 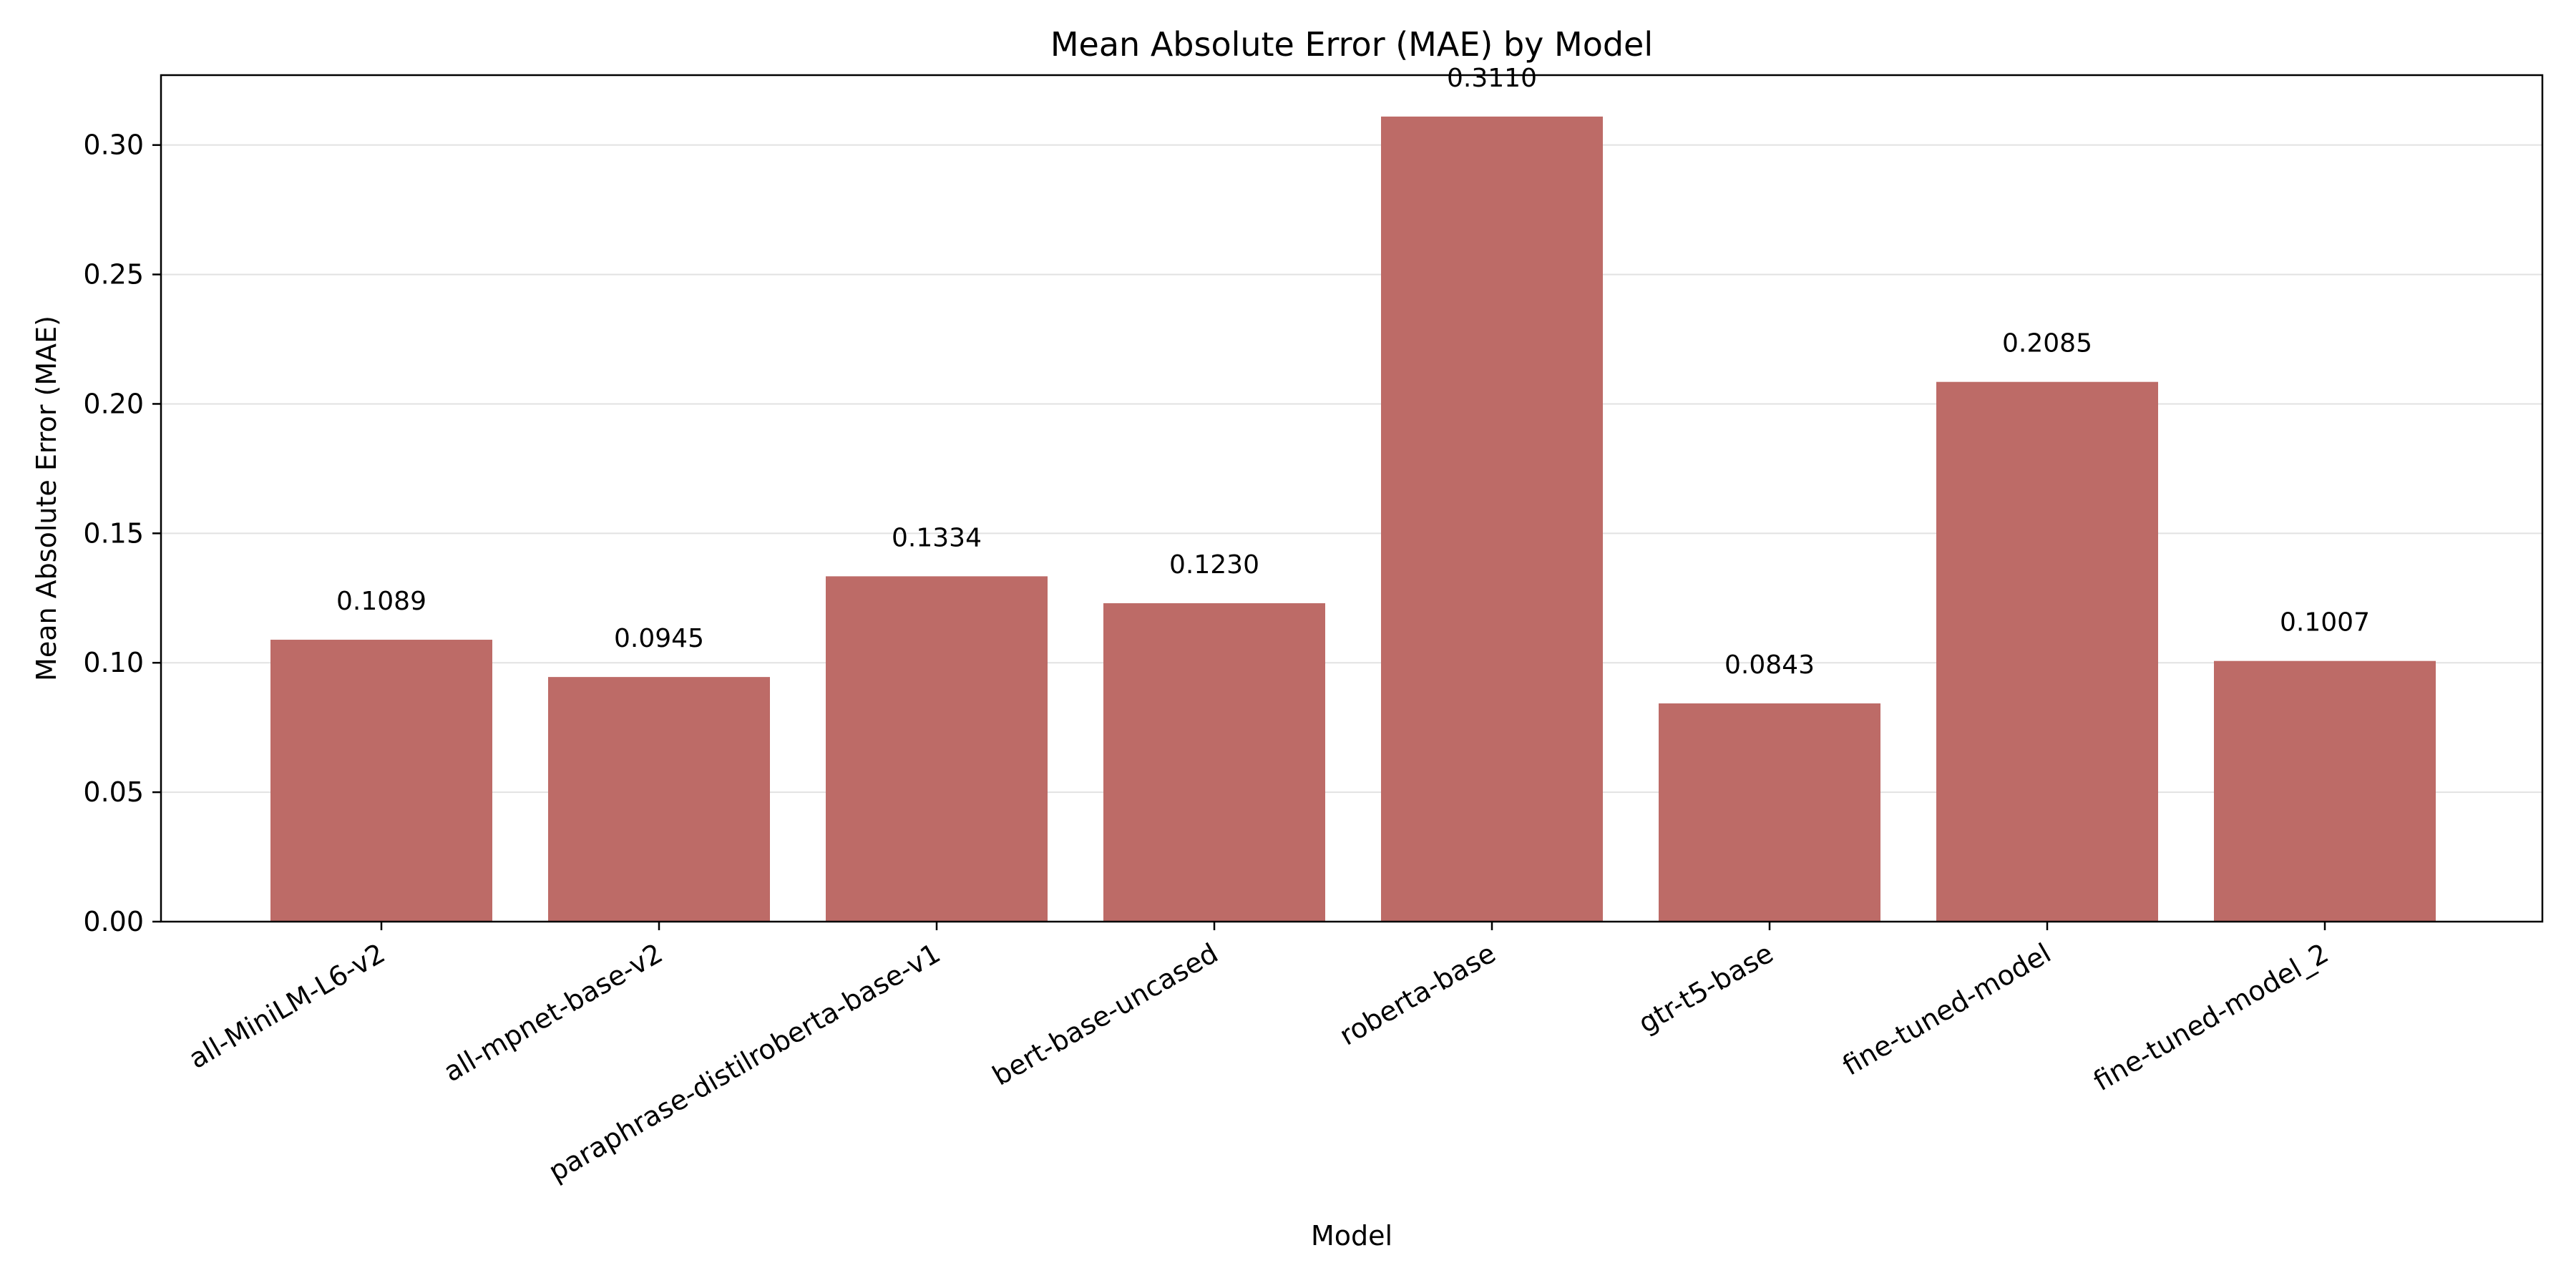 What do you see at coordinates (113, 403) in the screenshot?
I see `y-tick-label: 0.20` at bounding box center [113, 403].